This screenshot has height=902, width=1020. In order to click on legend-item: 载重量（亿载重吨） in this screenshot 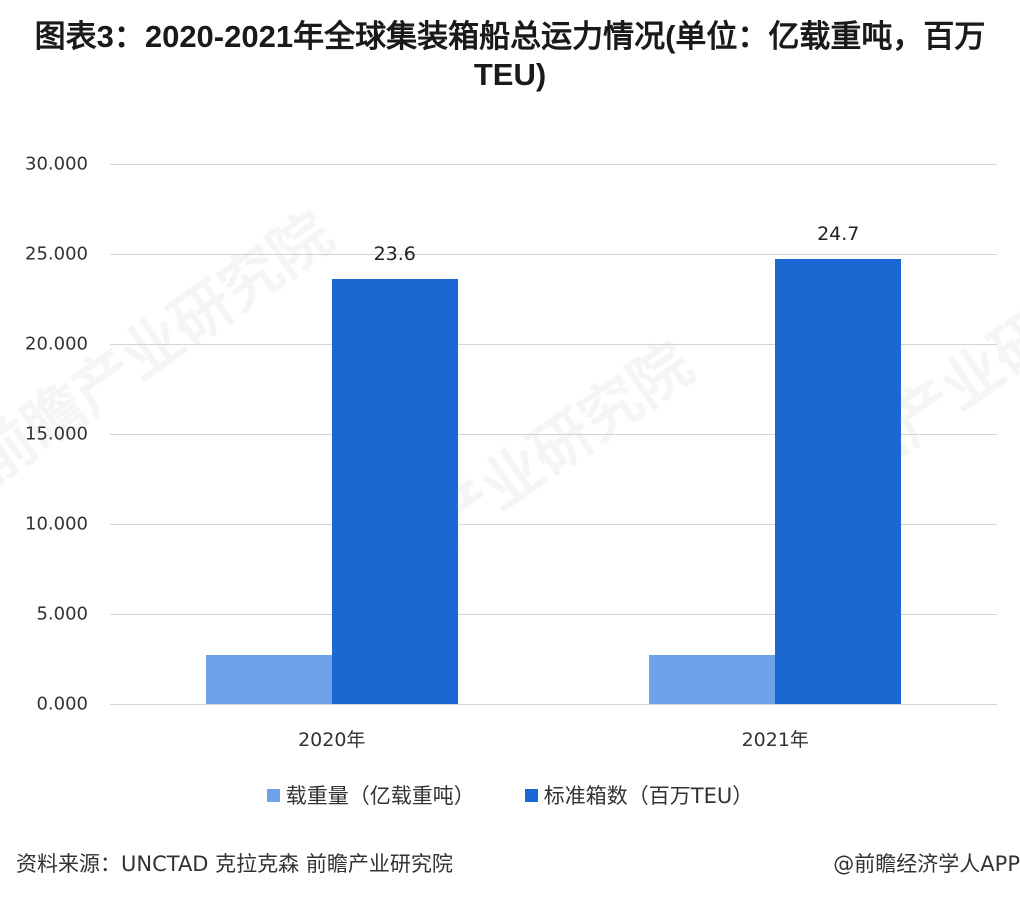, I will do `click(370, 795)`.